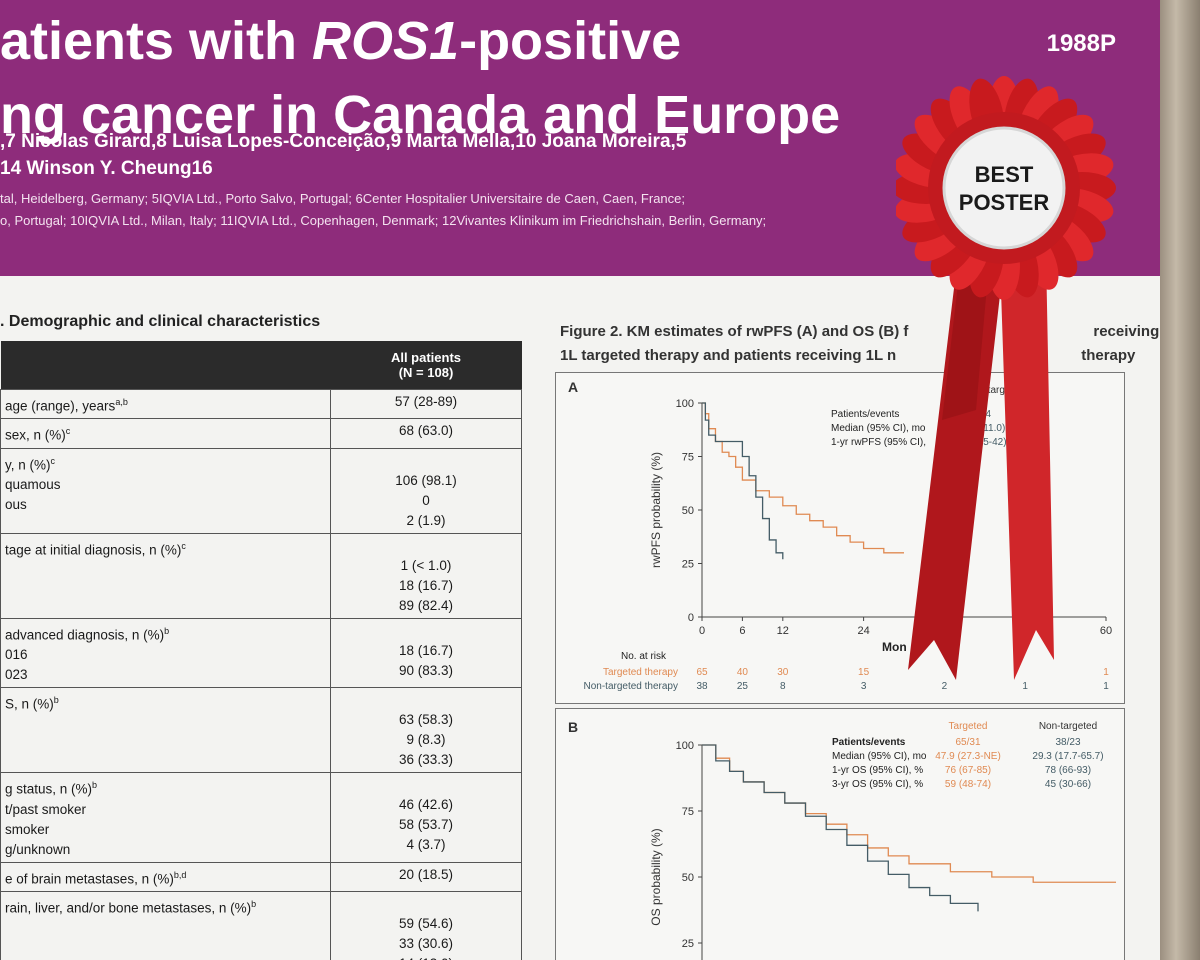 This screenshot has height=960, width=1200. Describe the element at coordinates (573, 387) in the screenshot. I see `panel-a-label: A` at that location.